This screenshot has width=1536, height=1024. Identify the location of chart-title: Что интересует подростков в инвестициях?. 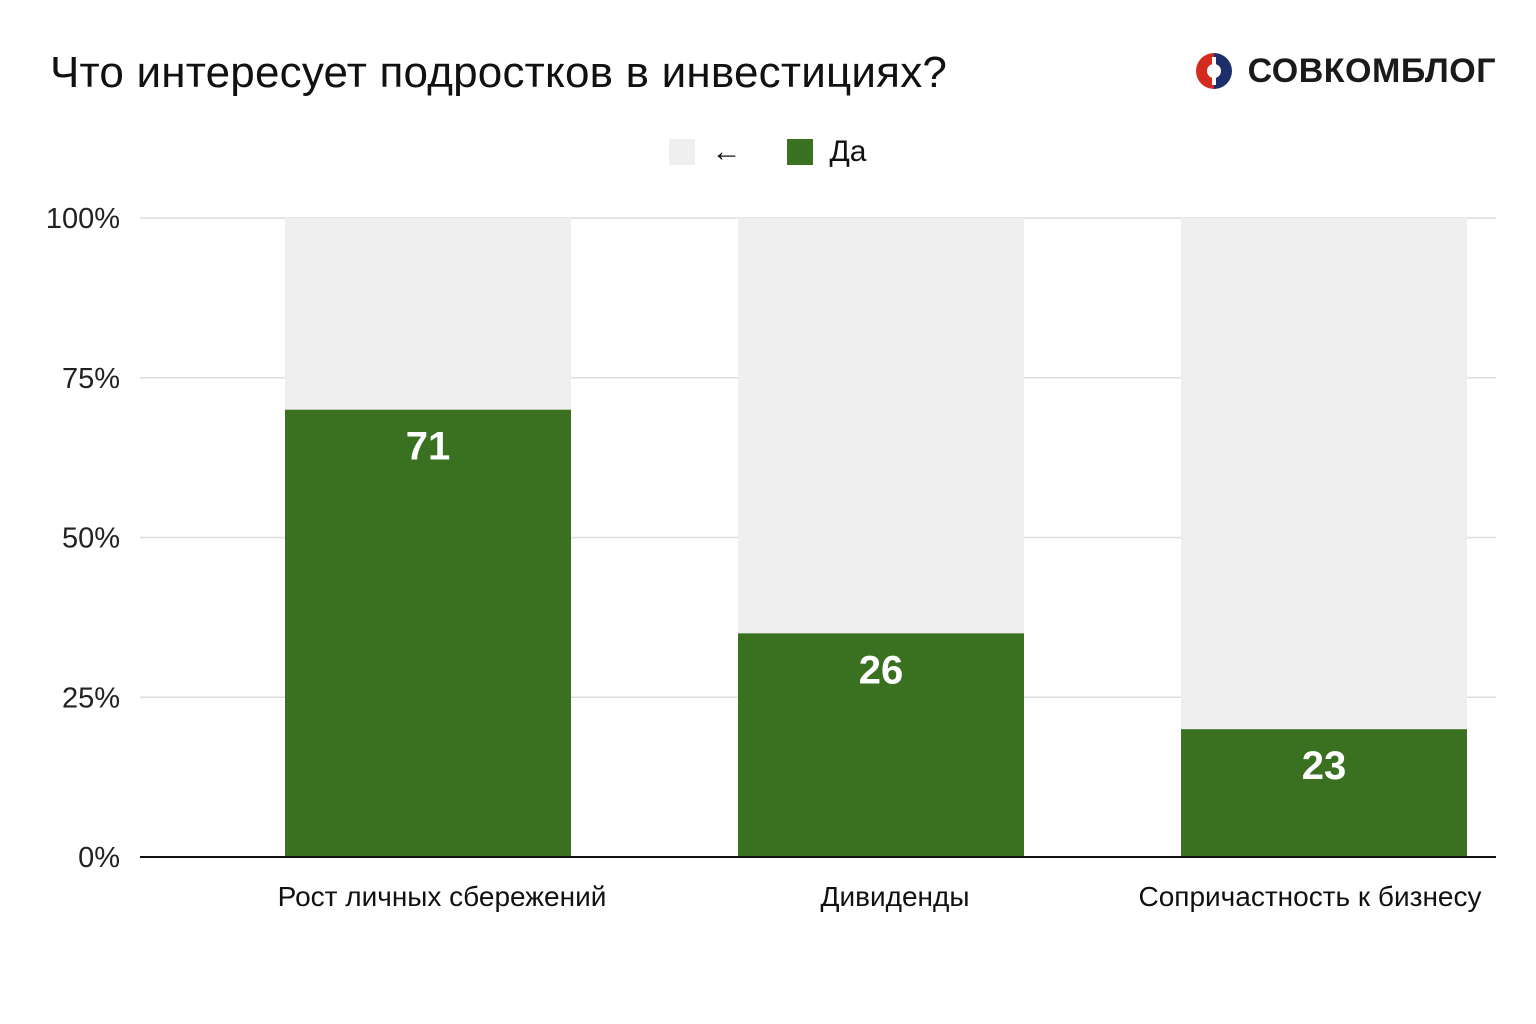
(499, 72).